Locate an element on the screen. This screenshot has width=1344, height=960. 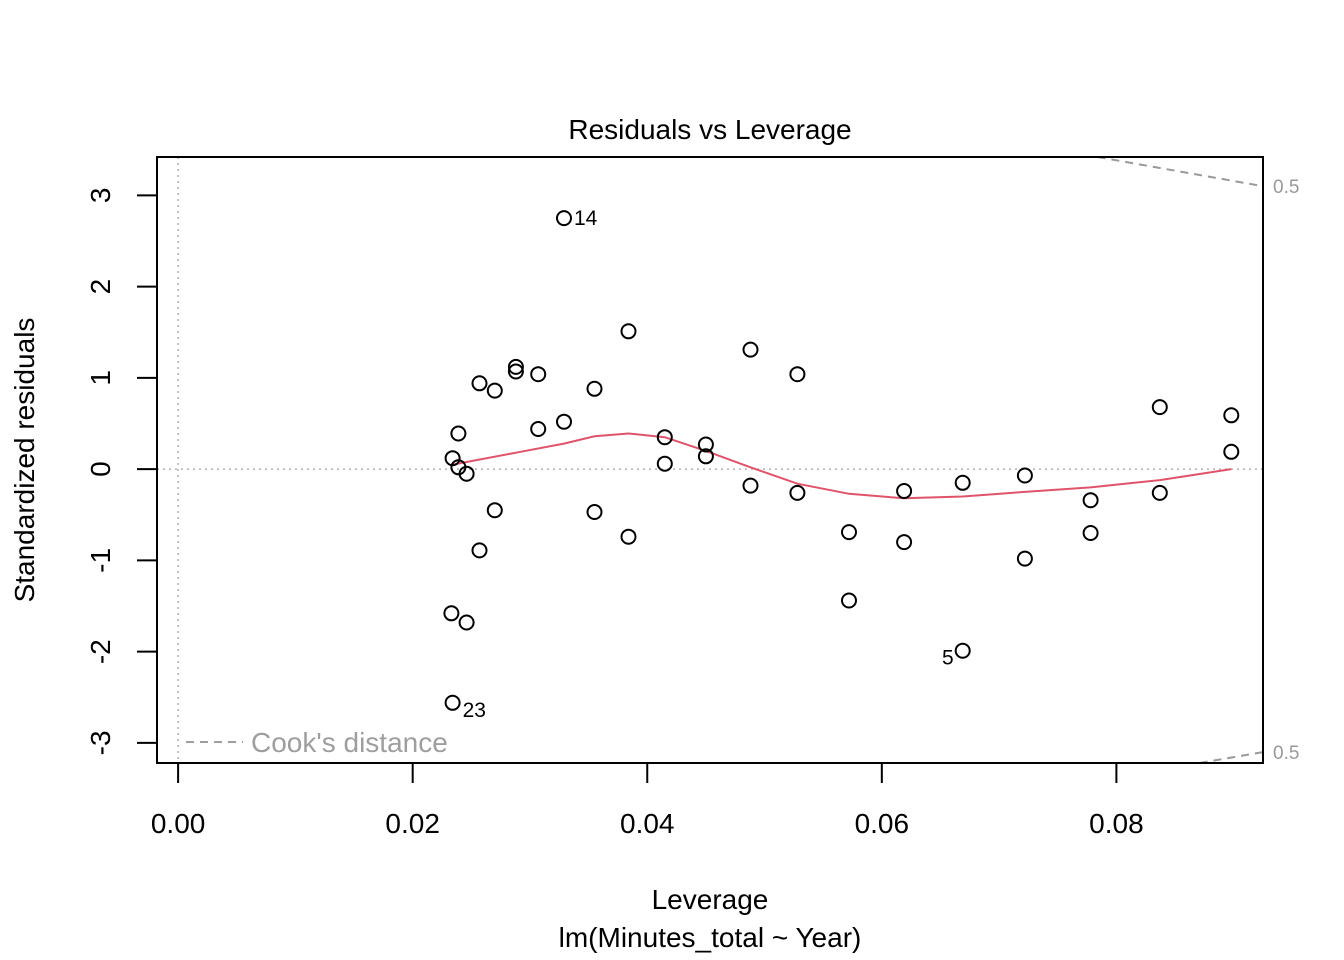
chart-title: Residuals vs Leverage is located at coordinates (709, 129).